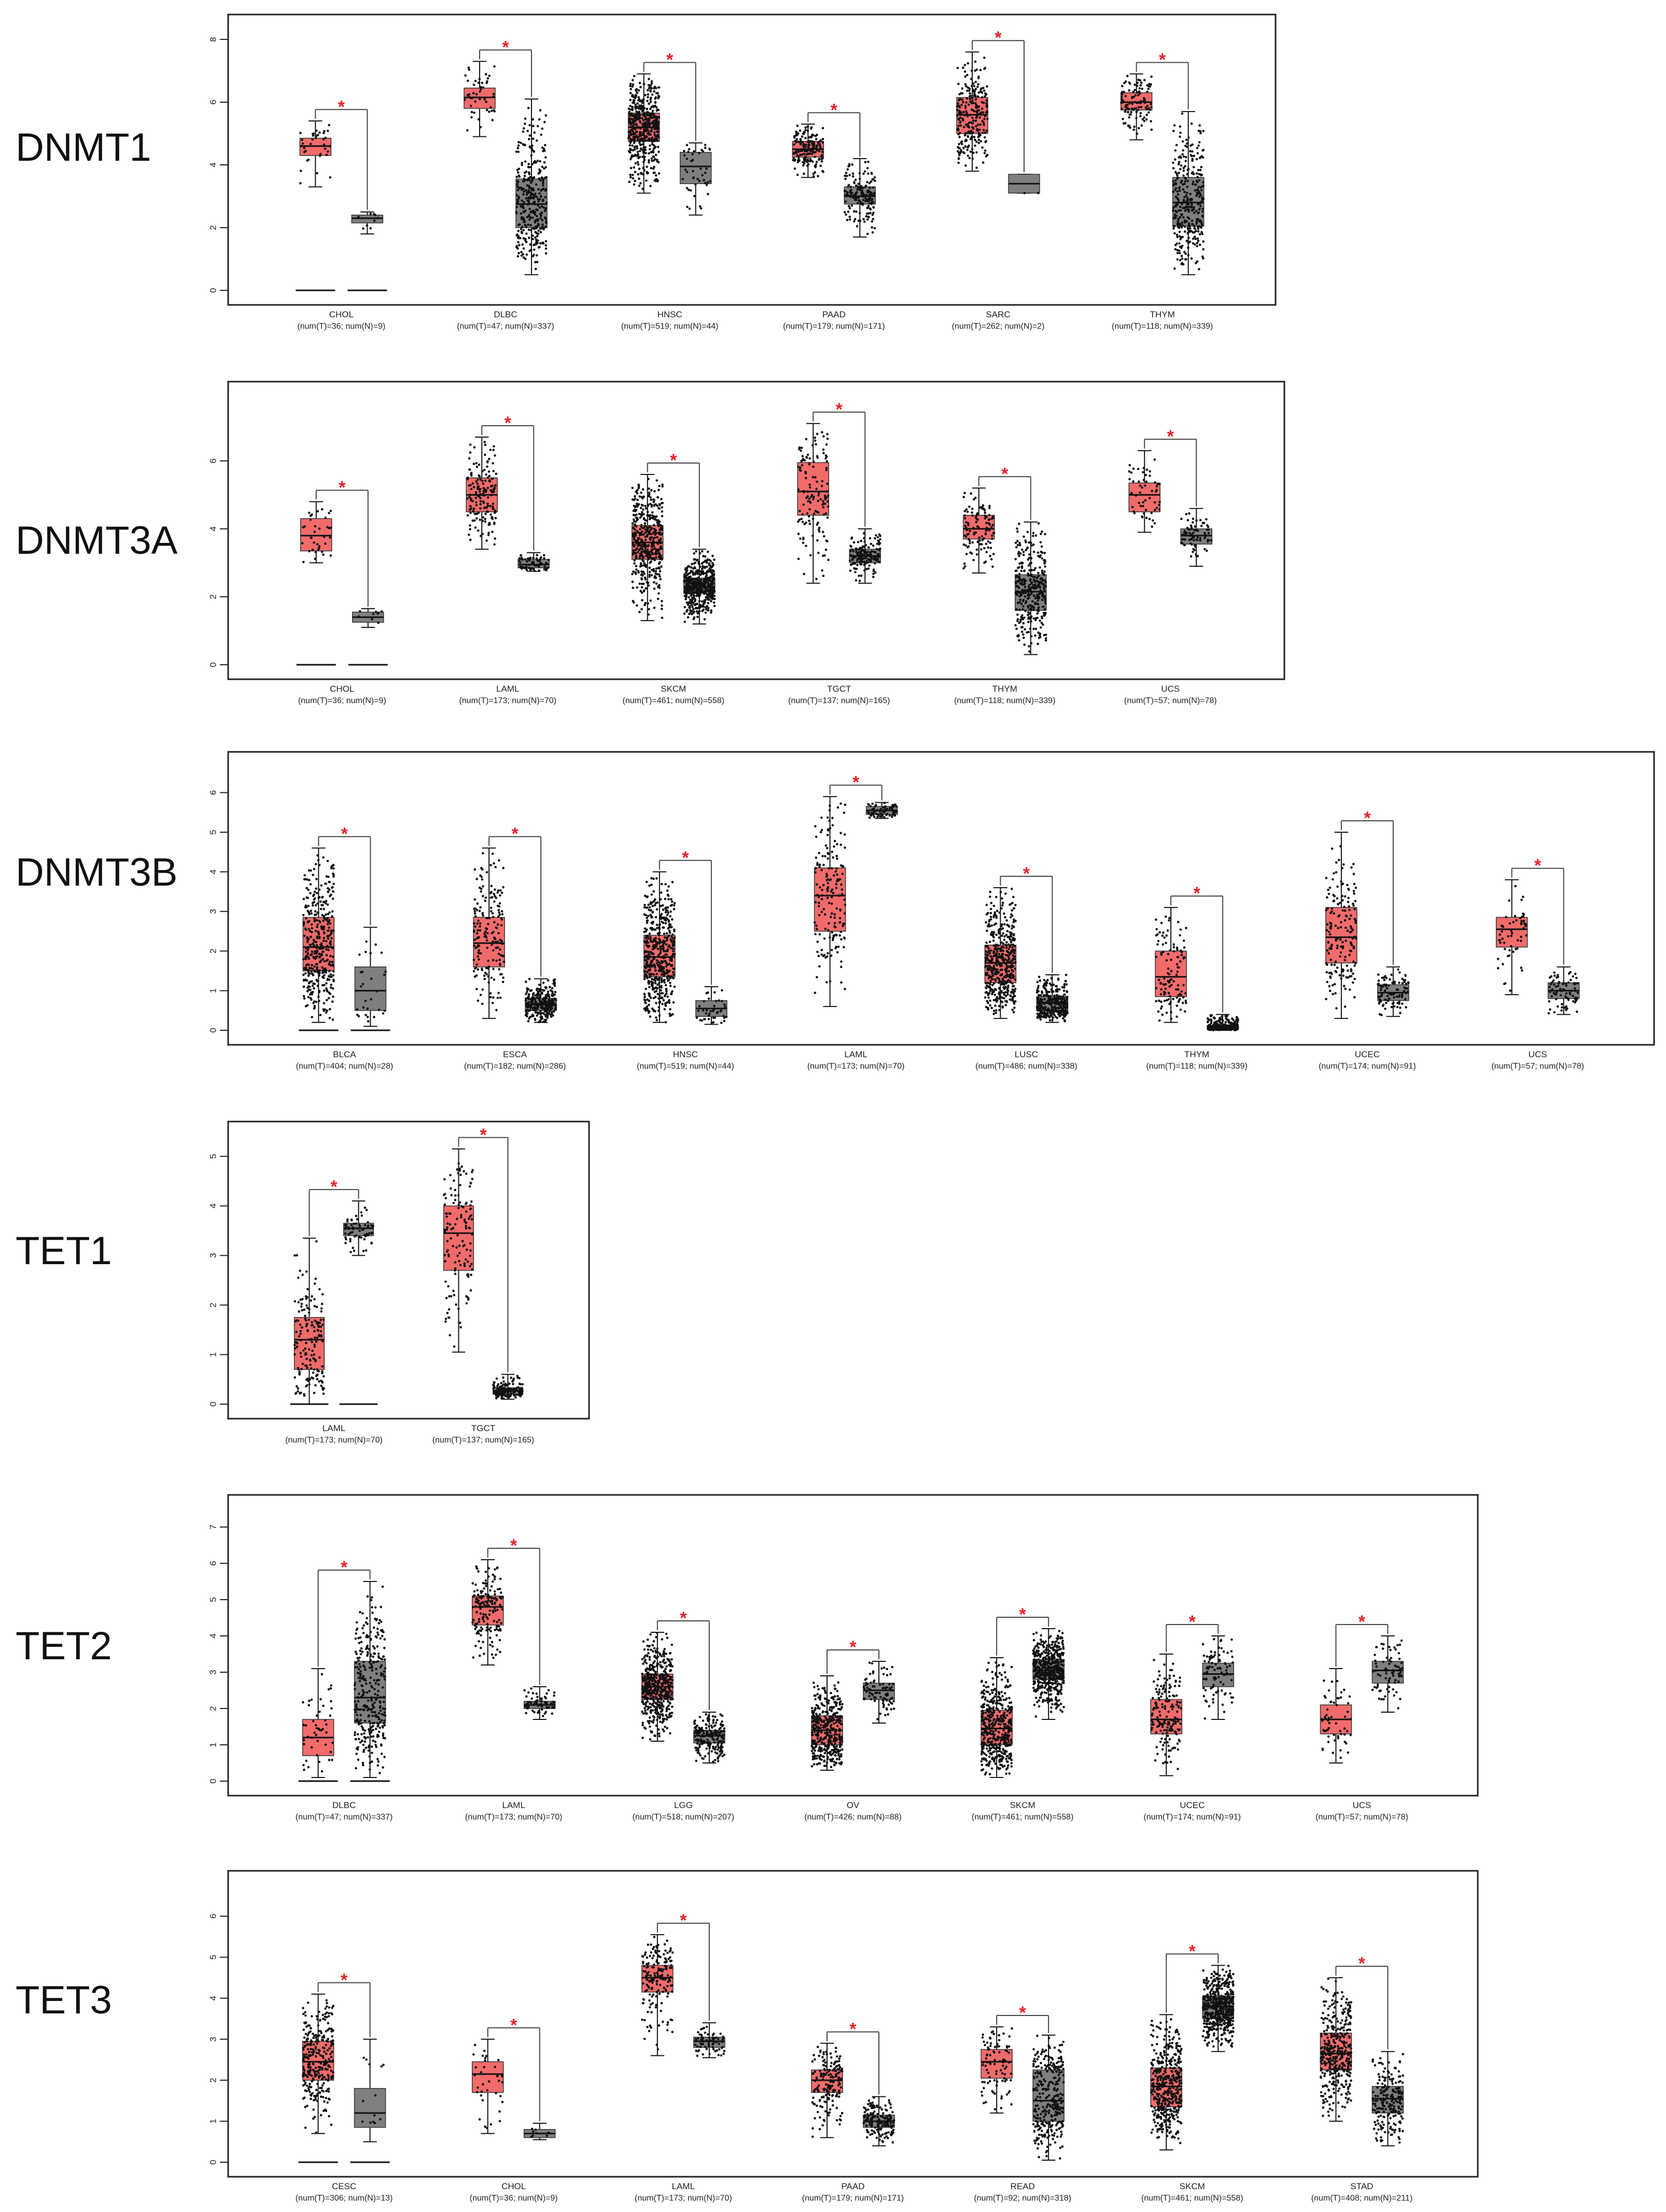  I want to click on category-label: SARC, so click(998, 314).